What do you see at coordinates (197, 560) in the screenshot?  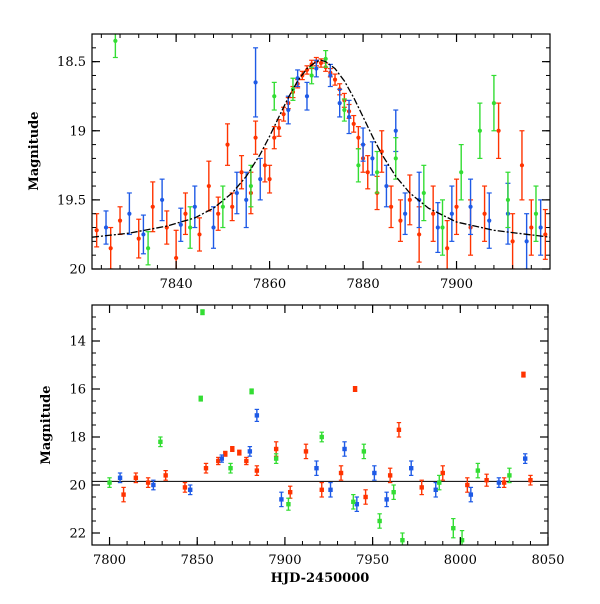 I see `bottom-x-tick-label: 7850` at bounding box center [197, 560].